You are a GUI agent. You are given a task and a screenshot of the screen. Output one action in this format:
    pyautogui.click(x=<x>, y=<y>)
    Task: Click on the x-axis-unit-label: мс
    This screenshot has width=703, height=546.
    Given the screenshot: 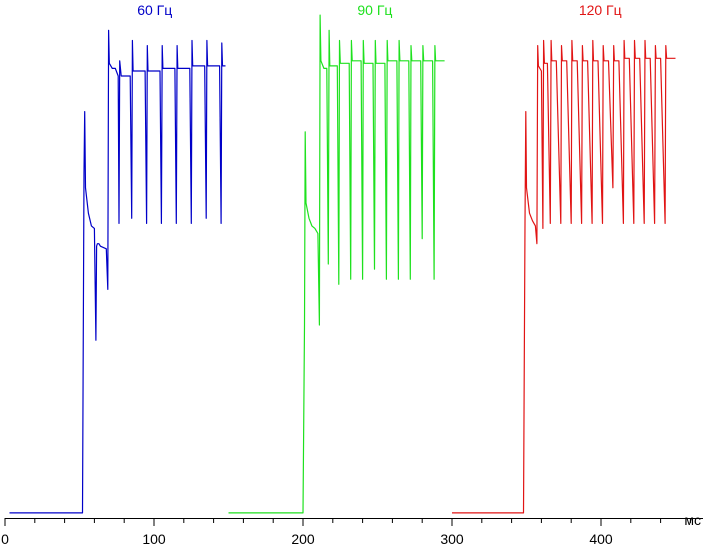 What is the action you would take?
    pyautogui.click(x=692, y=520)
    